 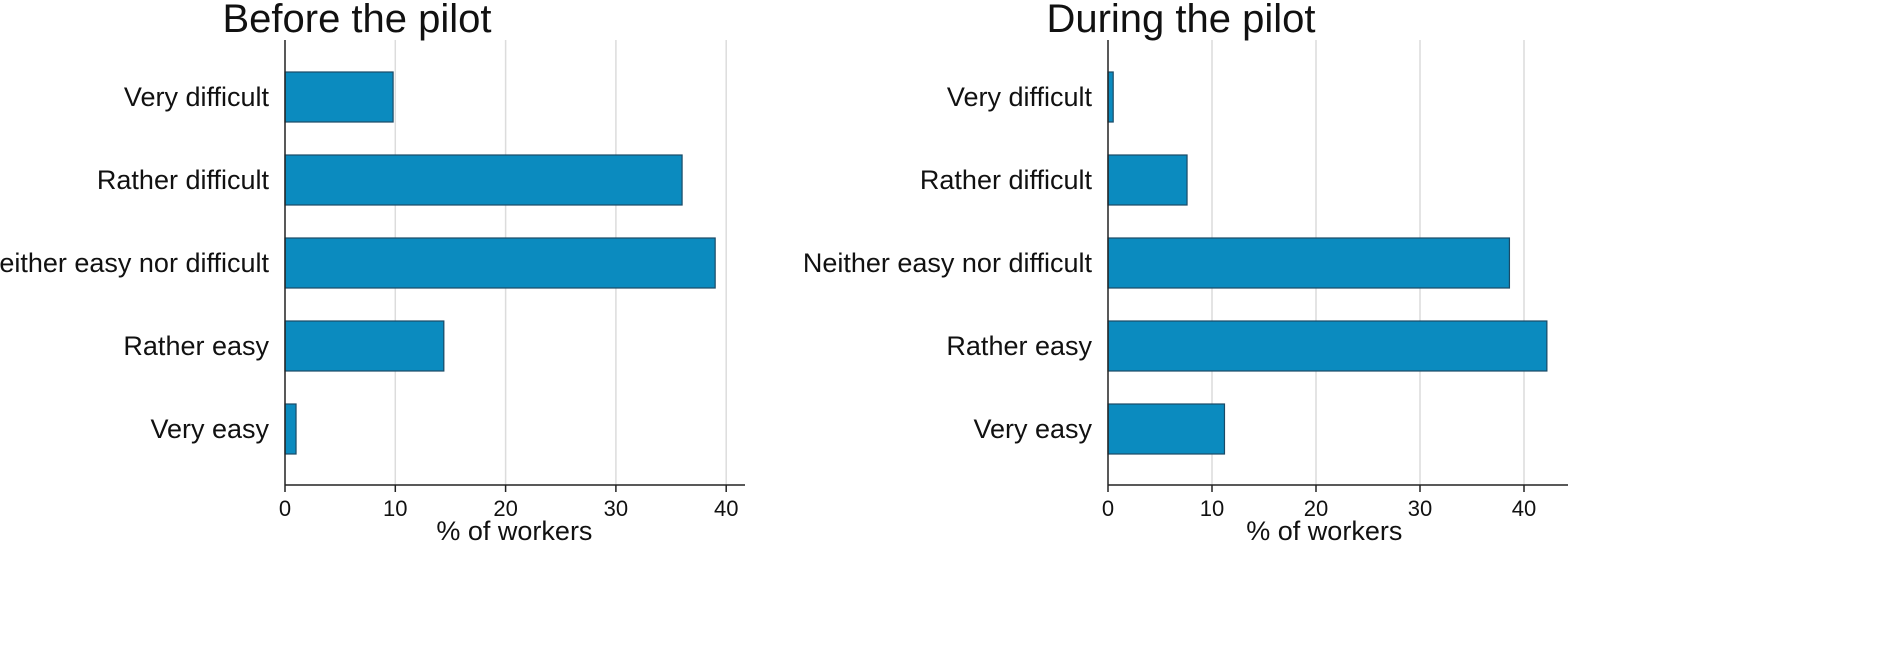 What do you see at coordinates (1180, 20) in the screenshot?
I see `panel-title: During the pilot` at bounding box center [1180, 20].